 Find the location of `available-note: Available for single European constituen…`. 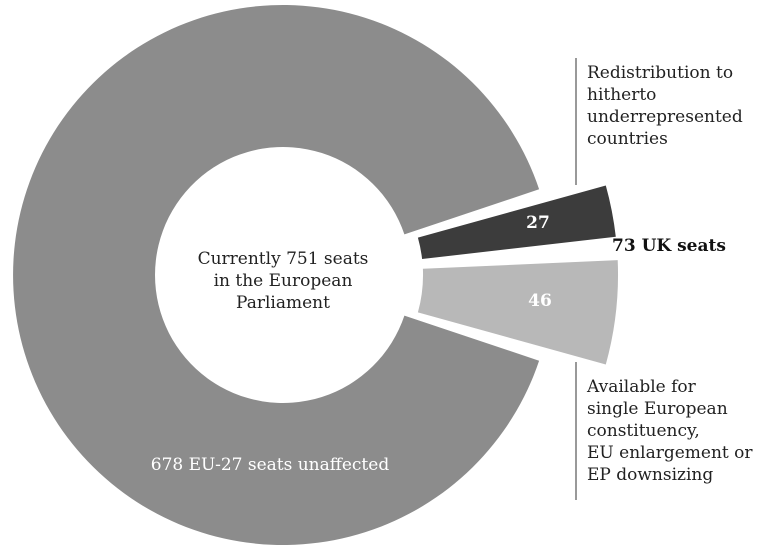

available-note: Available for single European constituen… is located at coordinates (670, 431).